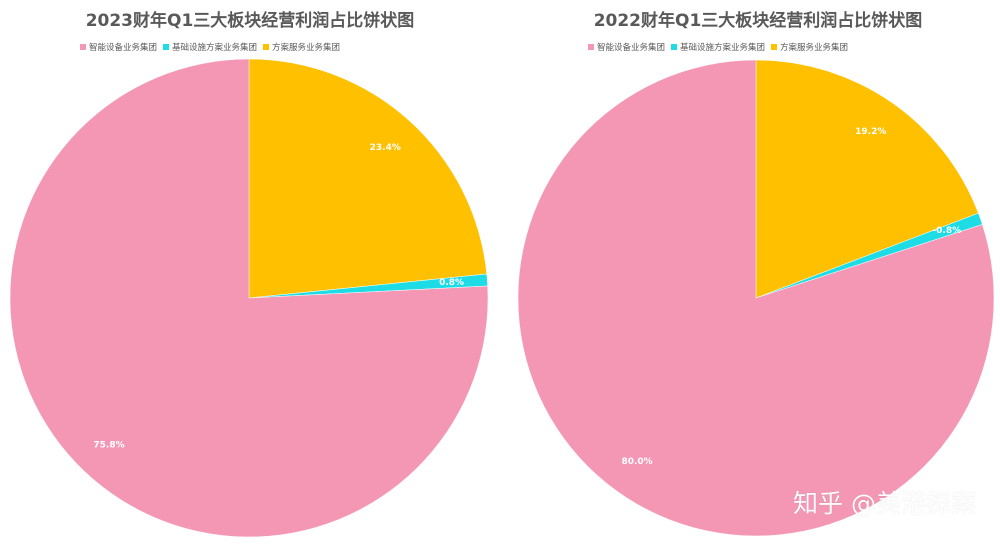 The height and width of the screenshot is (544, 1000). What do you see at coordinates (884, 503) in the screenshot?
I see `watermark: 知乎 @美港探案` at bounding box center [884, 503].